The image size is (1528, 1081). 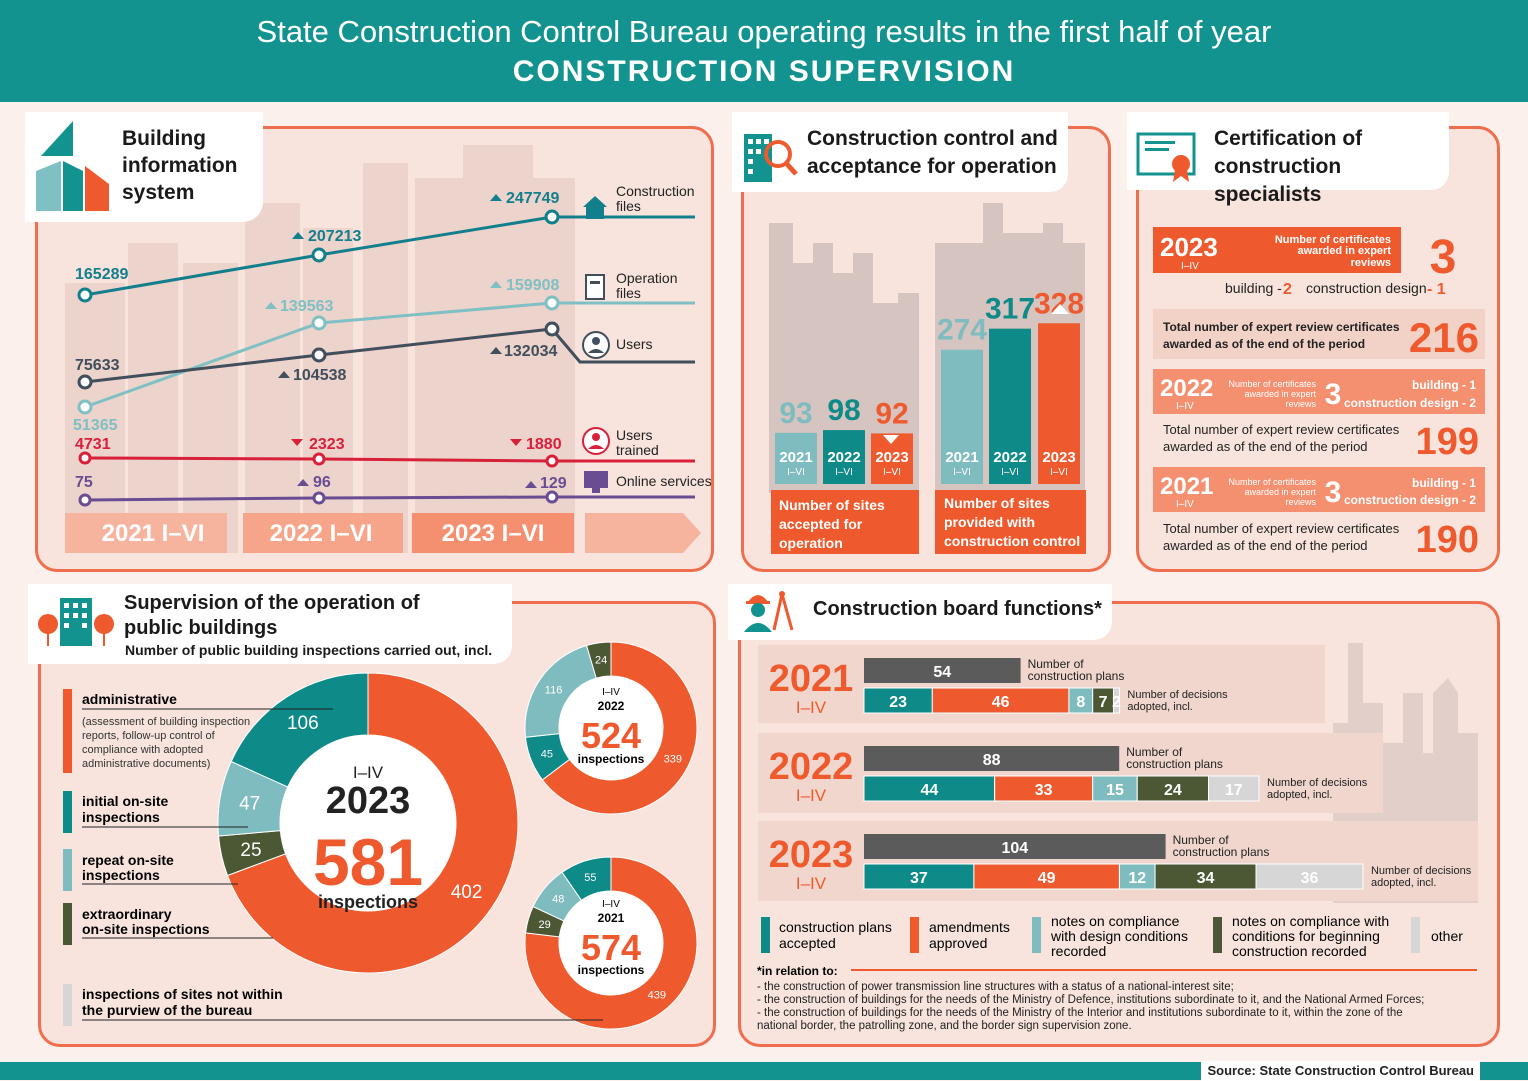 What do you see at coordinates (595, 207) in the screenshot?
I see `house-icon` at bounding box center [595, 207].